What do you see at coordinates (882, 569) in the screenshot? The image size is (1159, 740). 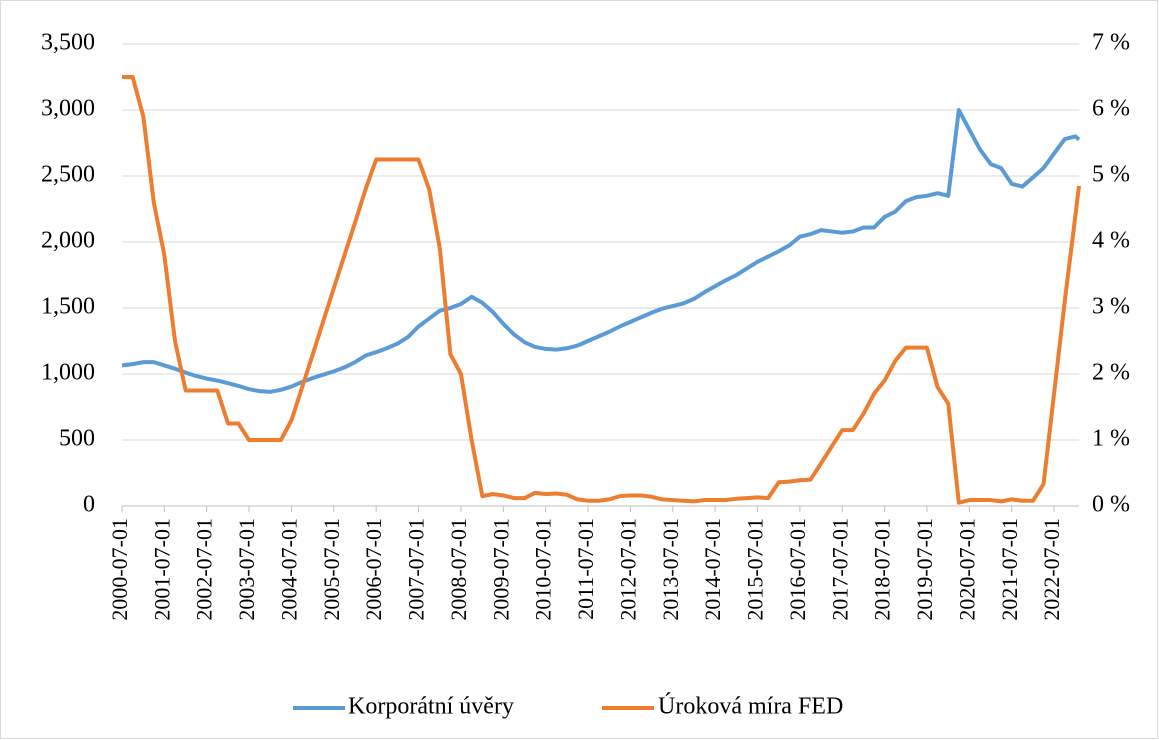 I see `x-tick-label: 2018-07-01` at bounding box center [882, 569].